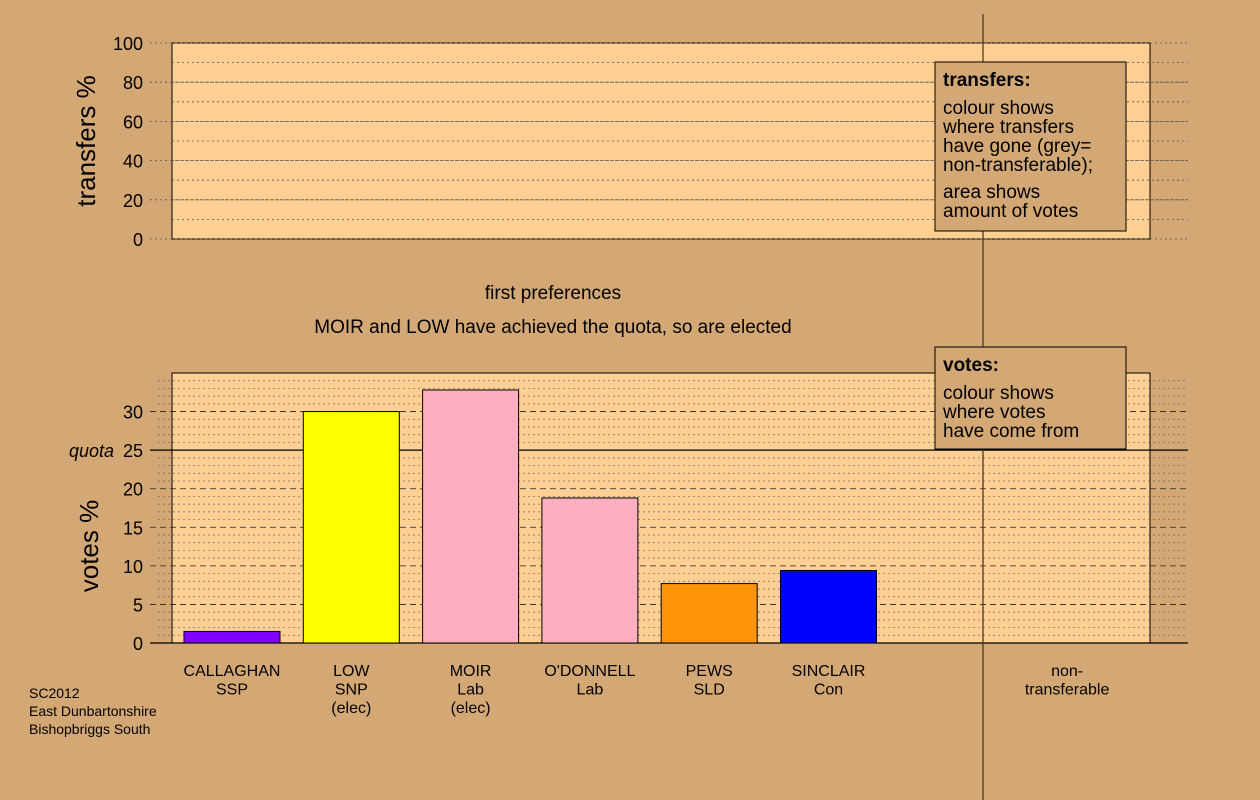 Image resolution: width=1260 pixels, height=800 pixels. What do you see at coordinates (1010, 211) in the screenshot?
I see `transfers-legend-line: amount of votes` at bounding box center [1010, 211].